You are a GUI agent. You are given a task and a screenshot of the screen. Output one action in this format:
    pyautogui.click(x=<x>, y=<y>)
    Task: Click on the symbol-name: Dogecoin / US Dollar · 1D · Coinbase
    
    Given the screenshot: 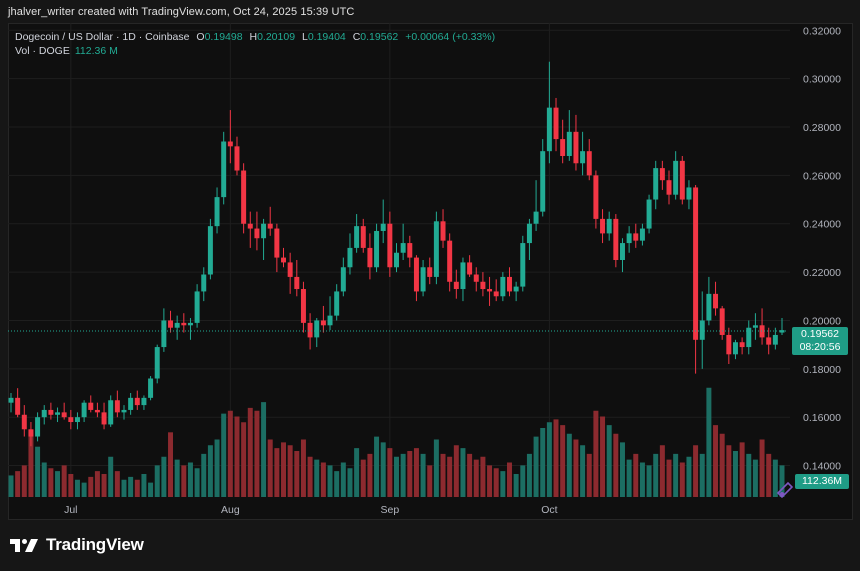 What is the action you would take?
    pyautogui.click(x=102, y=37)
    